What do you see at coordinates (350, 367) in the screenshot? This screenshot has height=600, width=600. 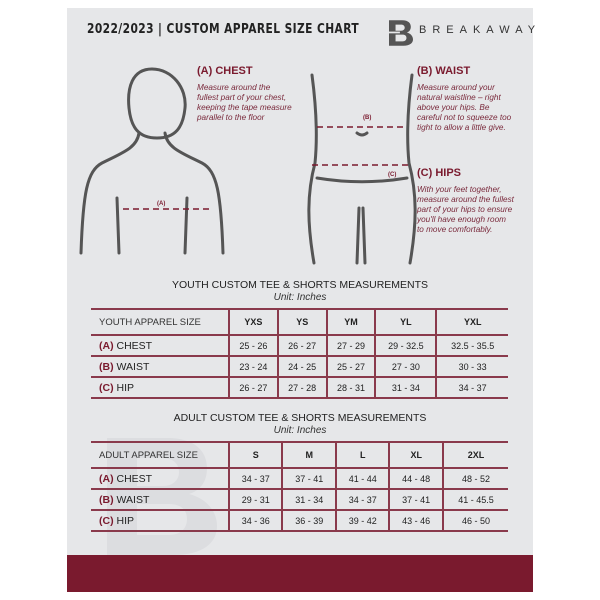 I see `cell: 25 - 27` at bounding box center [350, 367].